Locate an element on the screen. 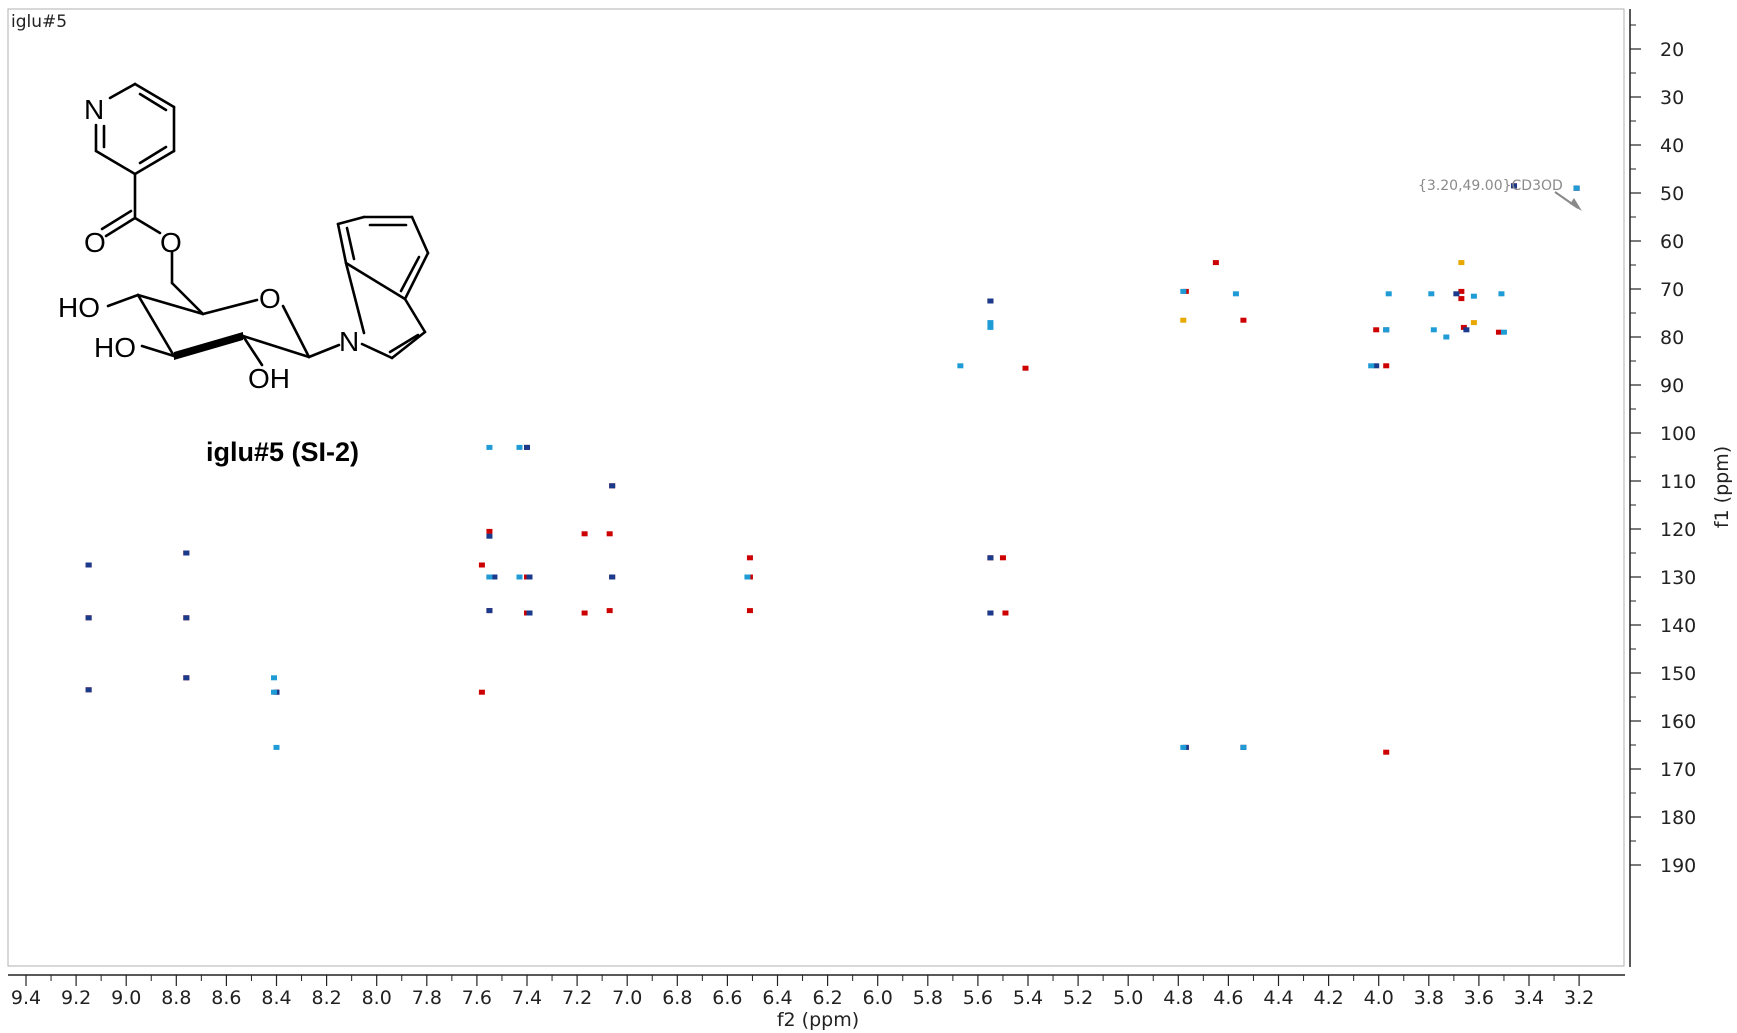  x-axis-title: f2 (ppm) is located at coordinates (818, 1020).